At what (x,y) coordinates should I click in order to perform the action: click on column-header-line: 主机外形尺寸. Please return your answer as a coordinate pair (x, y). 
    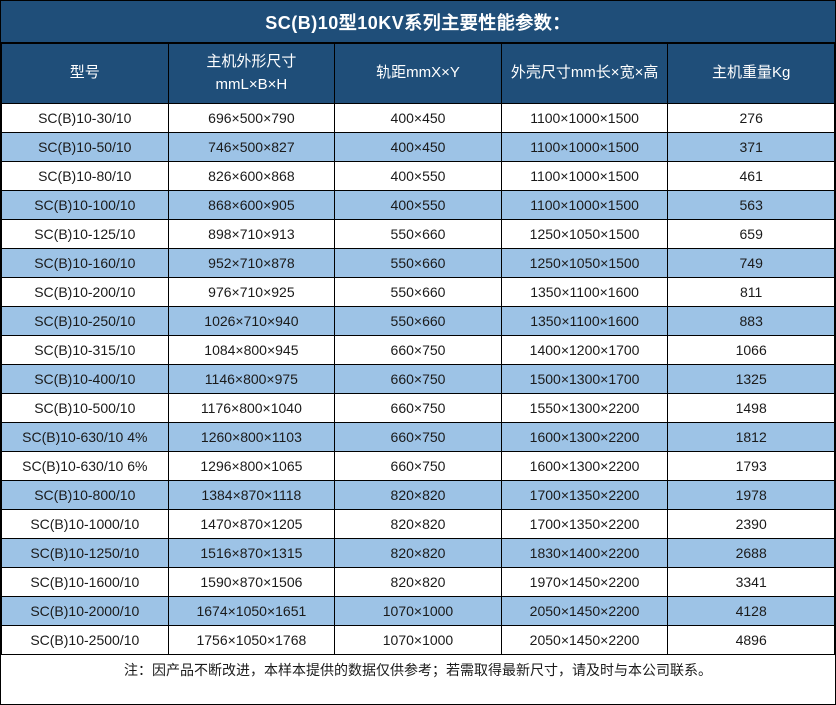
    Looking at the image, I should click on (251, 61).